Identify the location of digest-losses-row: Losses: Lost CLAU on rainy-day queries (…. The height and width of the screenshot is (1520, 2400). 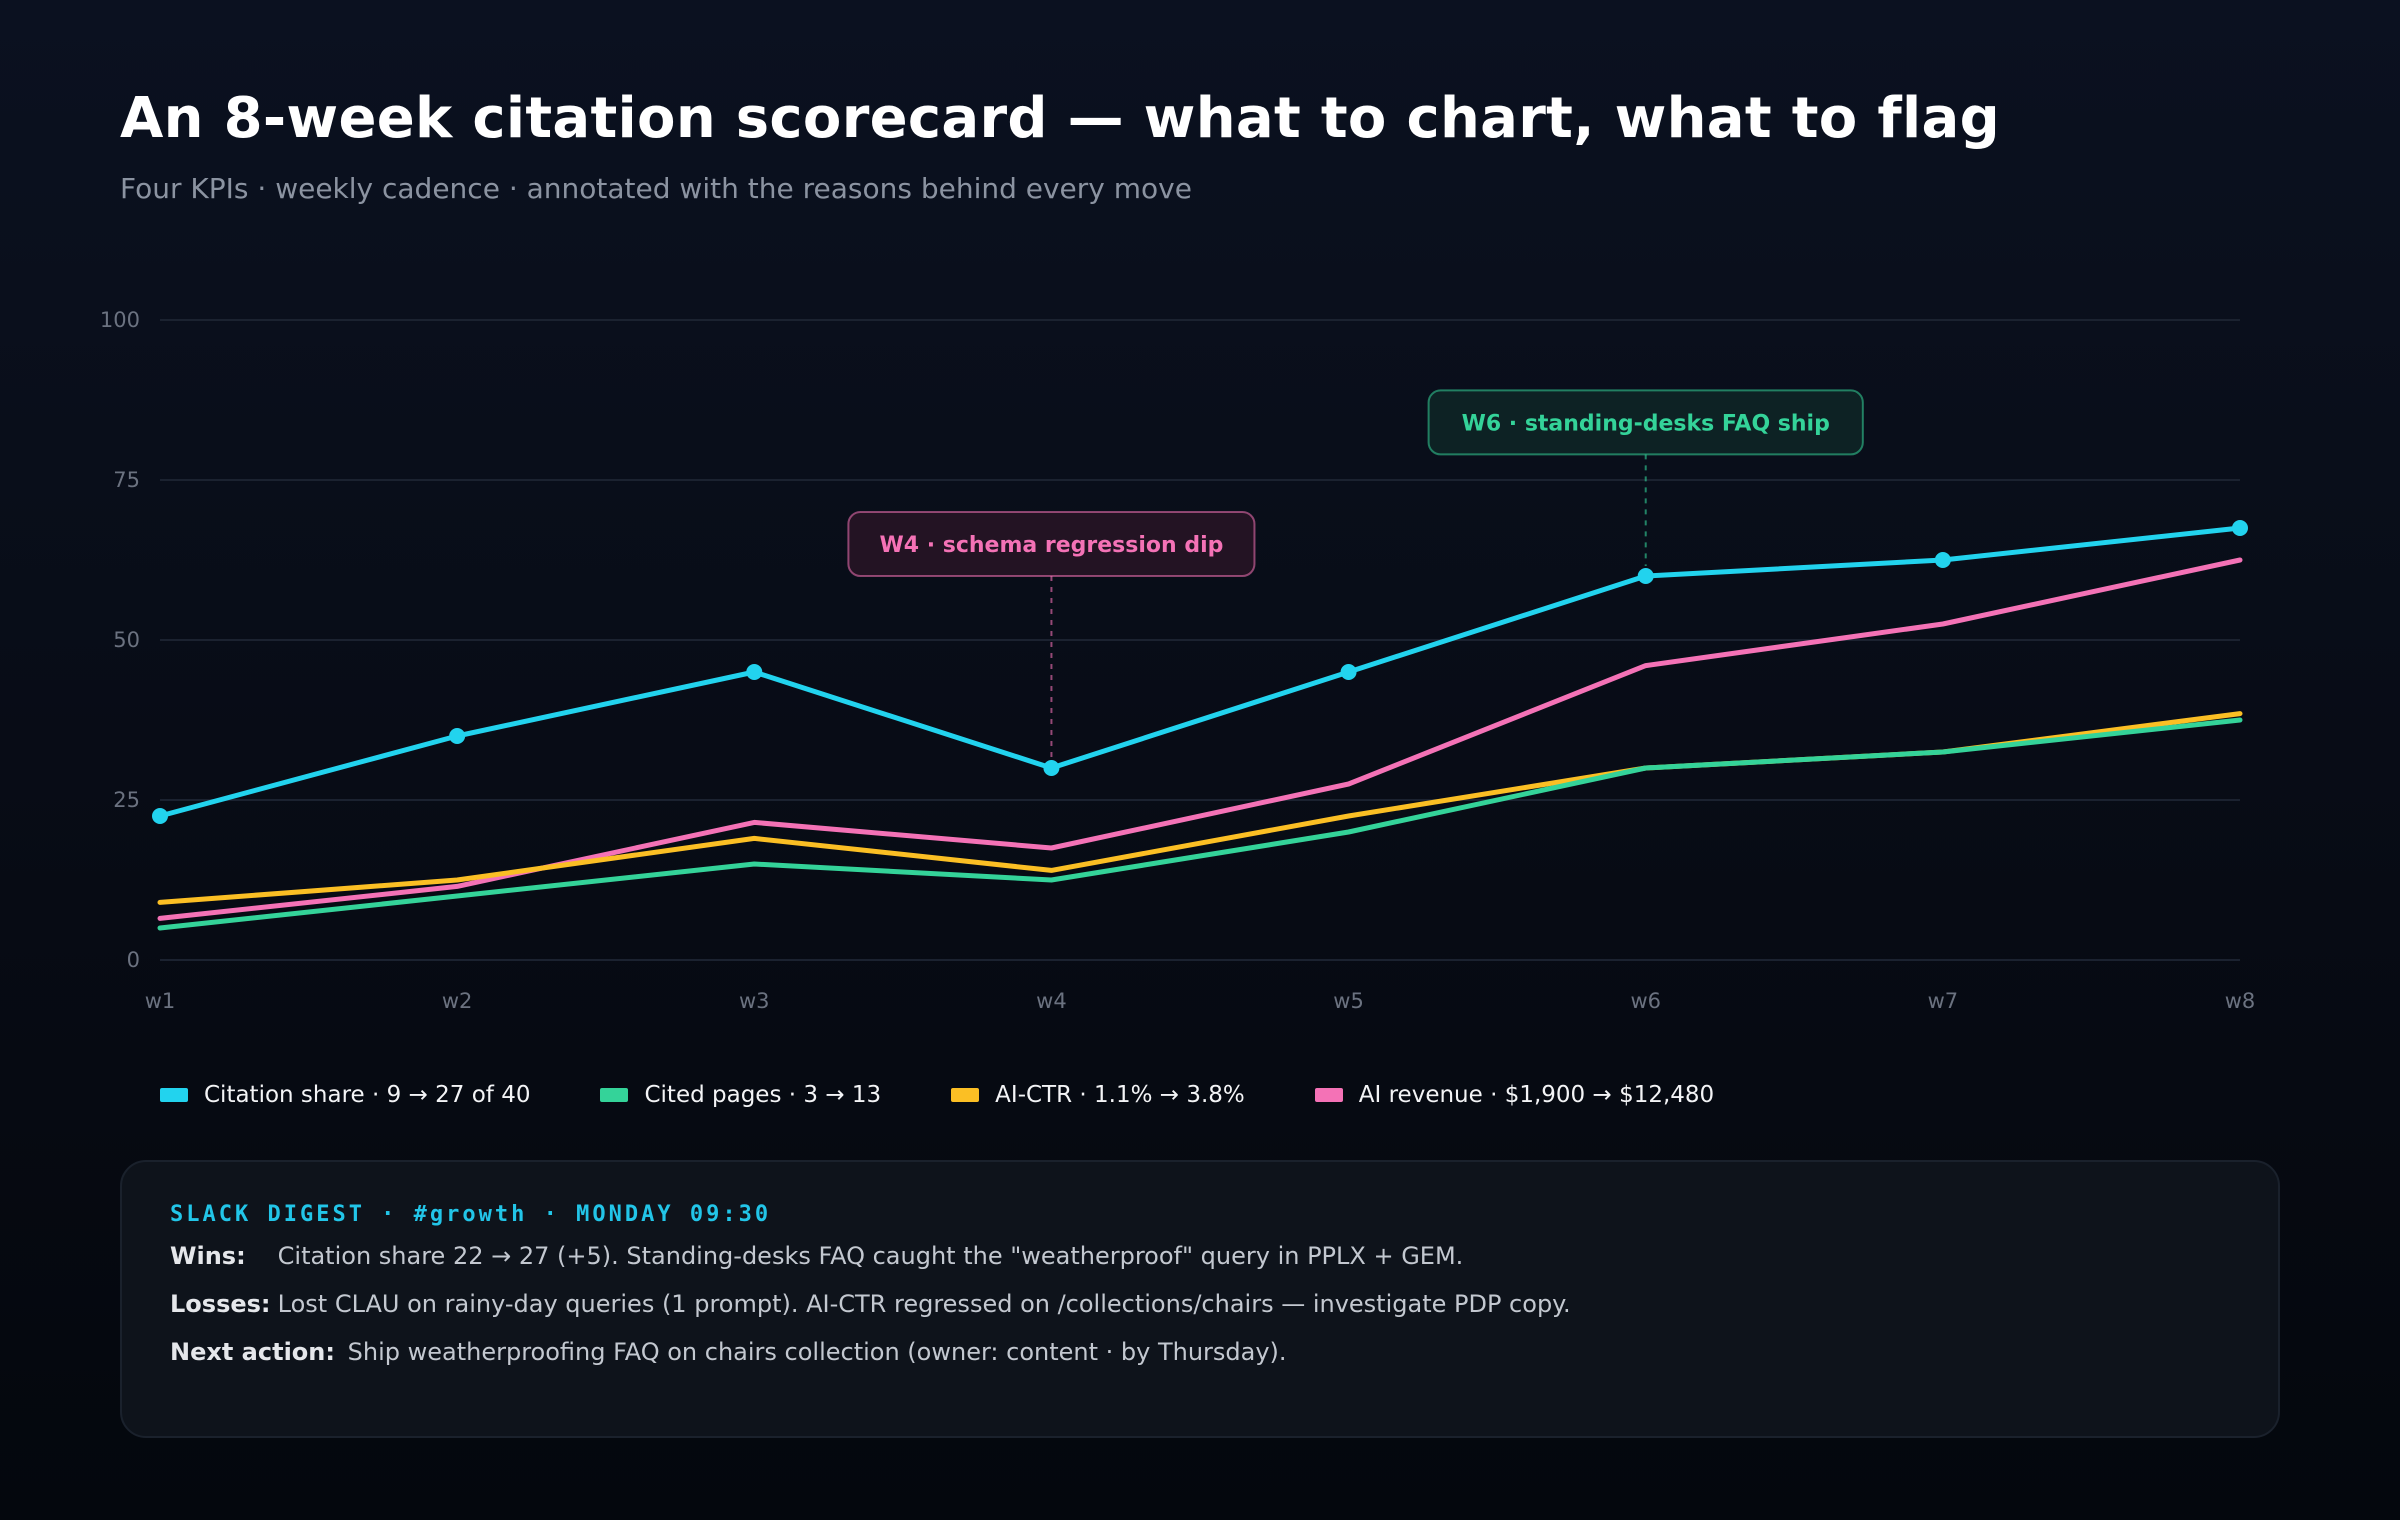
(870, 1304).